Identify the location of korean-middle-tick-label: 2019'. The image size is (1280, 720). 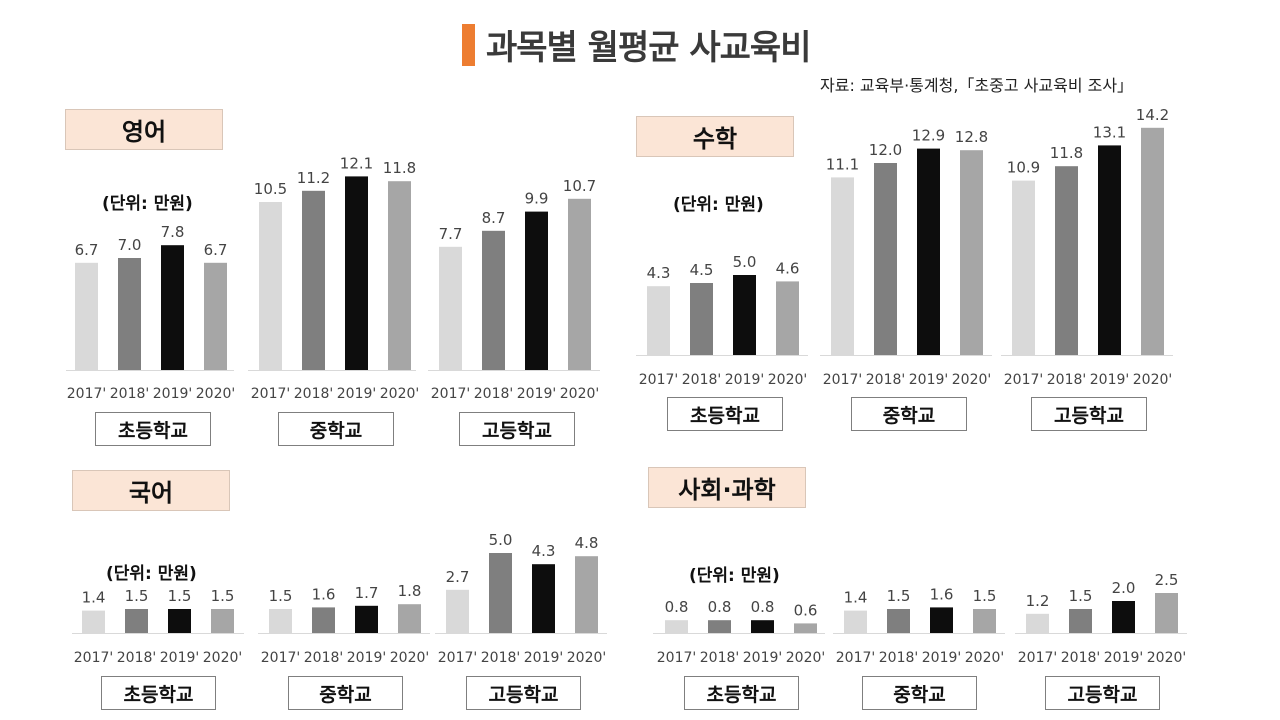
(366, 658).